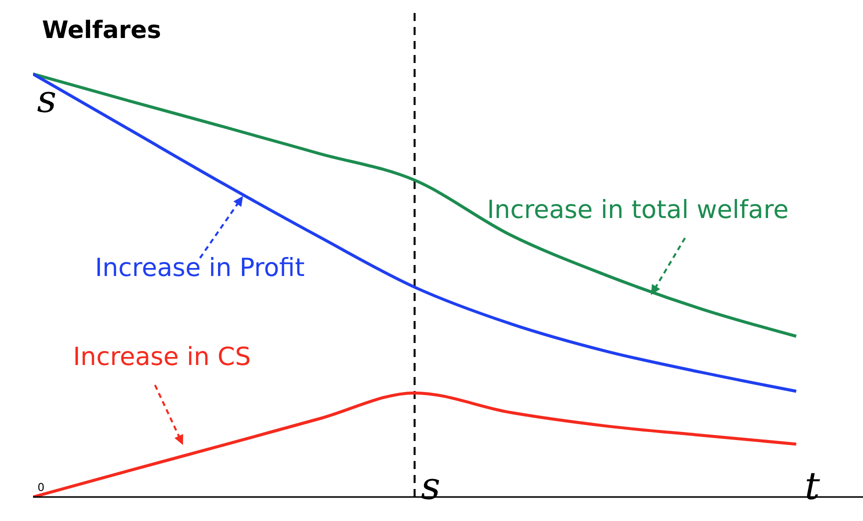 Image resolution: width=863 pixels, height=521 pixels. Describe the element at coordinates (638, 209) in the screenshot. I see `series-label: Increase in total welfare` at that location.